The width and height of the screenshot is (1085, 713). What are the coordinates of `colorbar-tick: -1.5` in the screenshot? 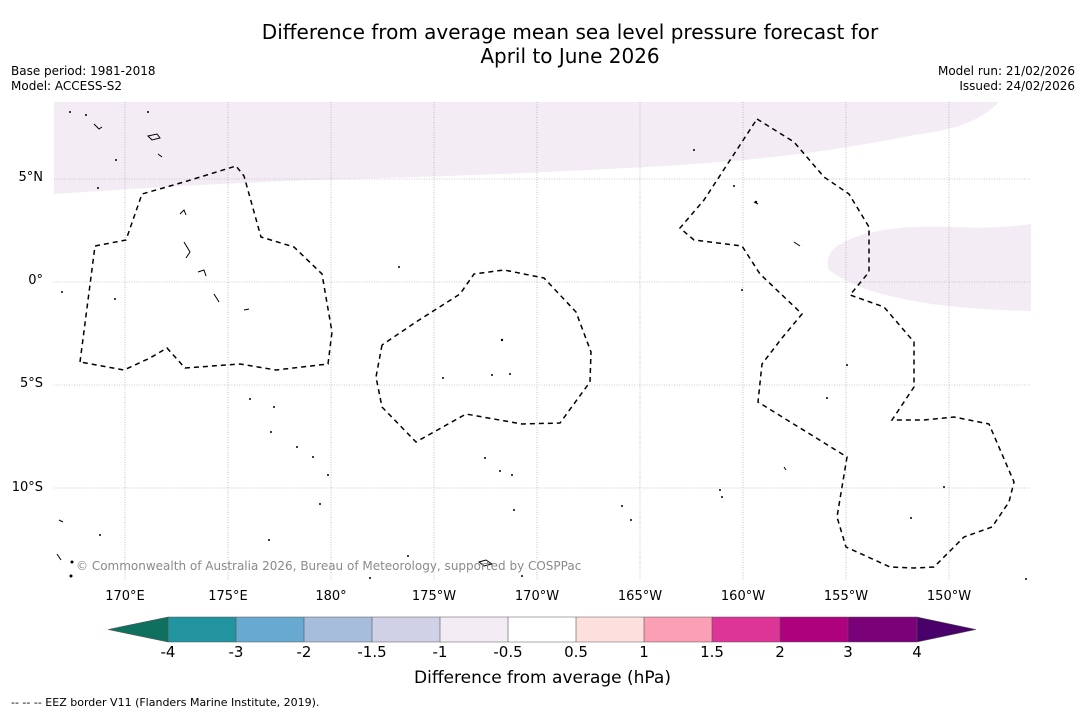 It's located at (372, 652).